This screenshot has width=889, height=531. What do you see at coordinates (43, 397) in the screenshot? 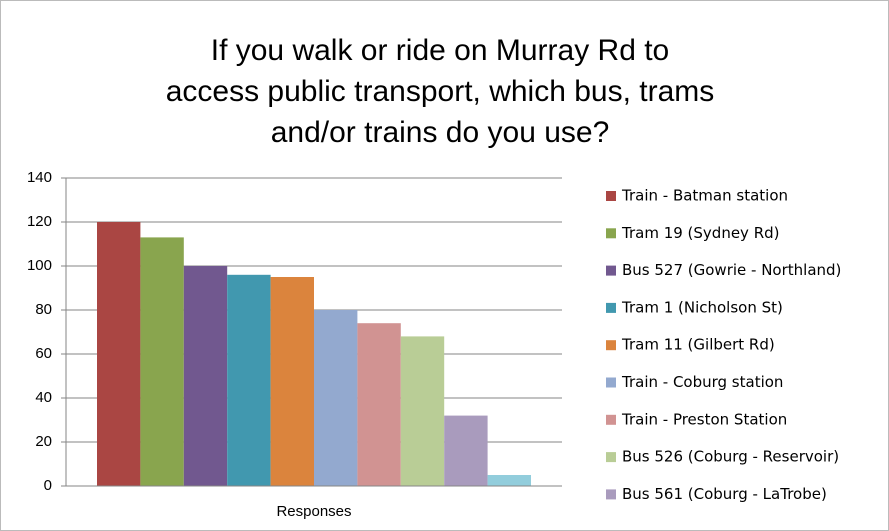
I see `y-tick-label: 40` at bounding box center [43, 397].